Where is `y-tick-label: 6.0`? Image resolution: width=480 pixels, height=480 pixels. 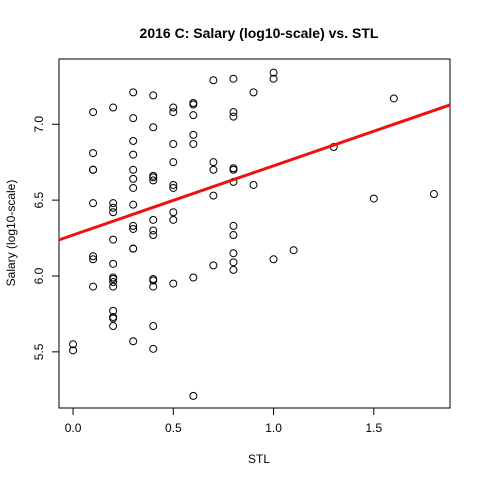
y-tick-label: 6.0 is located at coordinates (39, 275).